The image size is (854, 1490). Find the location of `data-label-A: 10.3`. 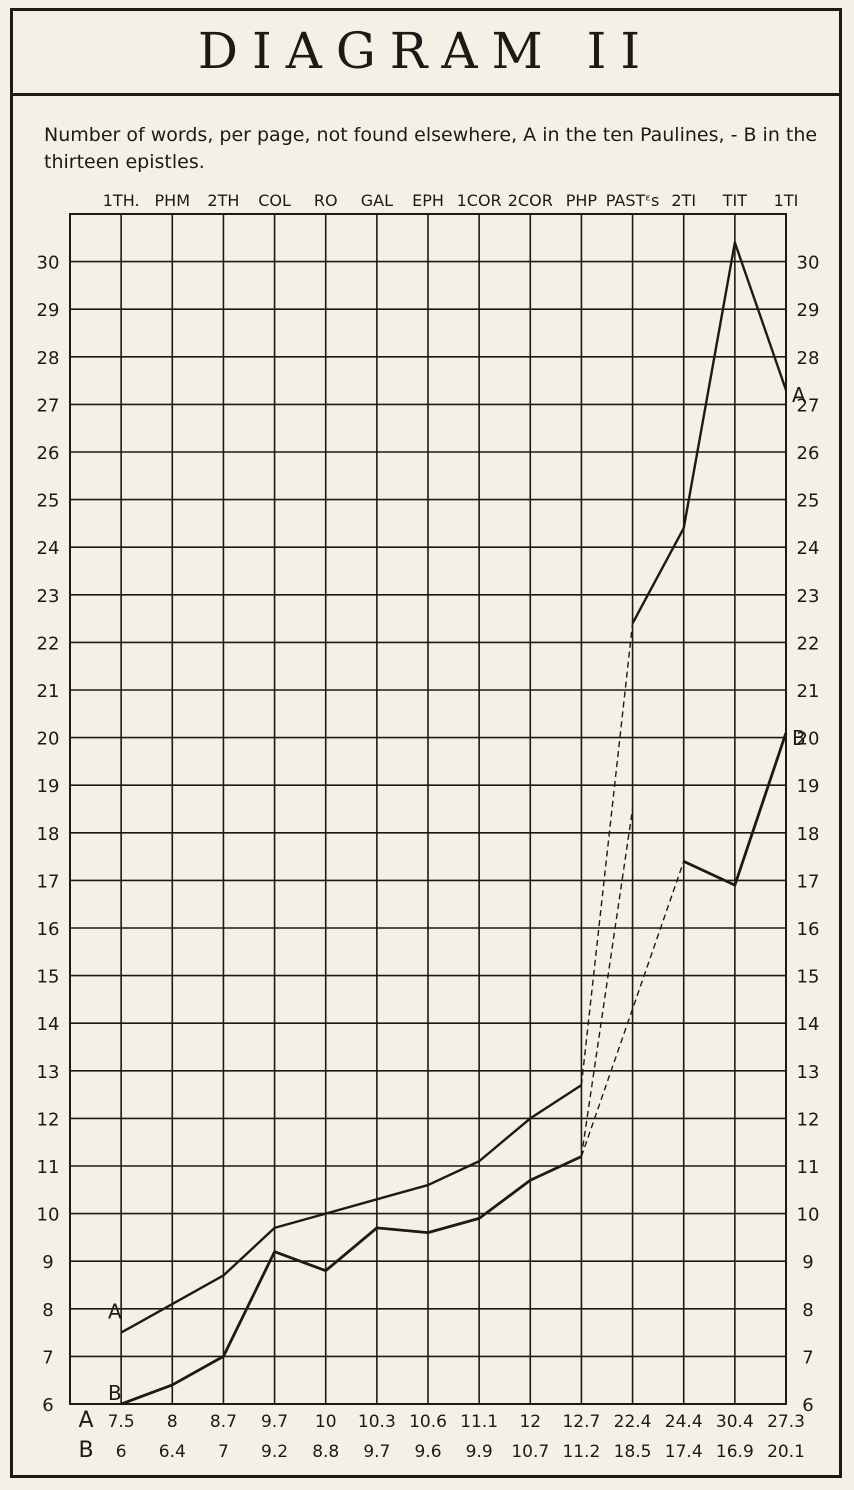

data-label-A: 10.3 is located at coordinates (377, 1422).